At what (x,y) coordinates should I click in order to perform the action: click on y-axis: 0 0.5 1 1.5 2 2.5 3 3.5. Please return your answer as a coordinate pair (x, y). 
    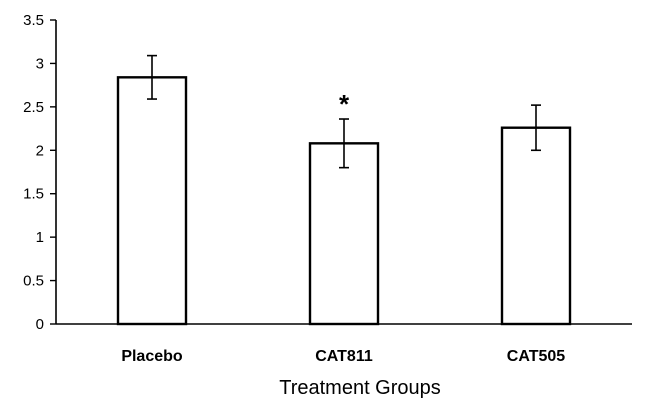
    Looking at the image, I should click on (40, 172).